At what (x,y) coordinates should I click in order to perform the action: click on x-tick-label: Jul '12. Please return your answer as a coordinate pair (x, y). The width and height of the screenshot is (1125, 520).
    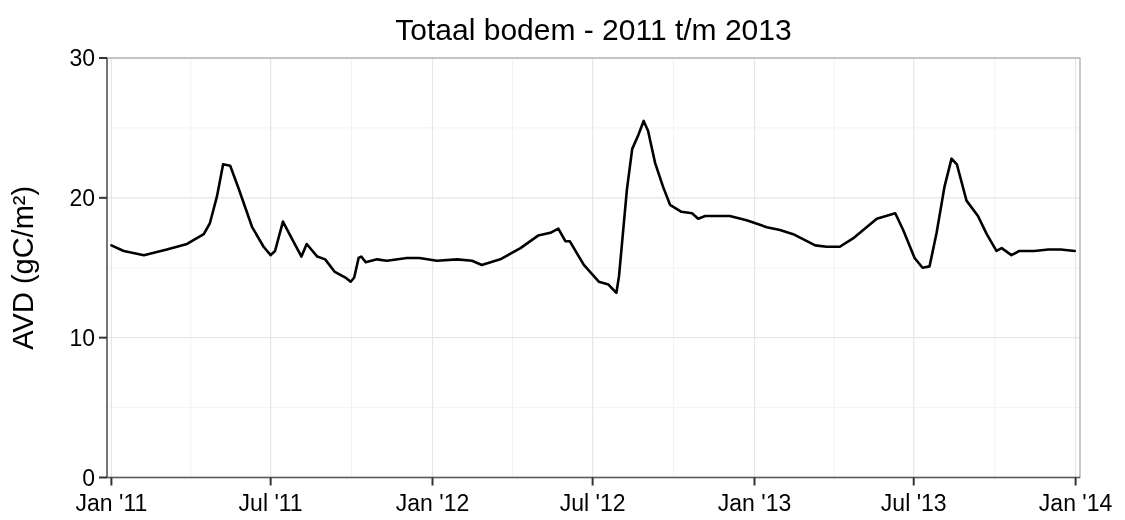
    Looking at the image, I should click on (592, 502).